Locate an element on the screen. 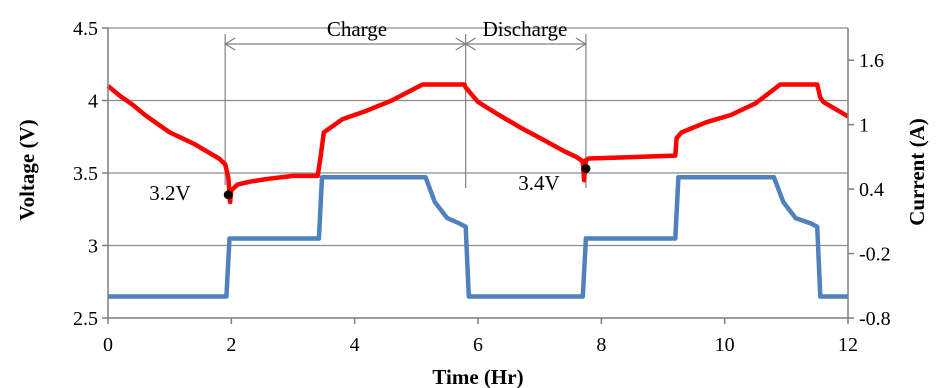 The image size is (940, 388). y2-axis-title: Current (A) is located at coordinates (917, 172).